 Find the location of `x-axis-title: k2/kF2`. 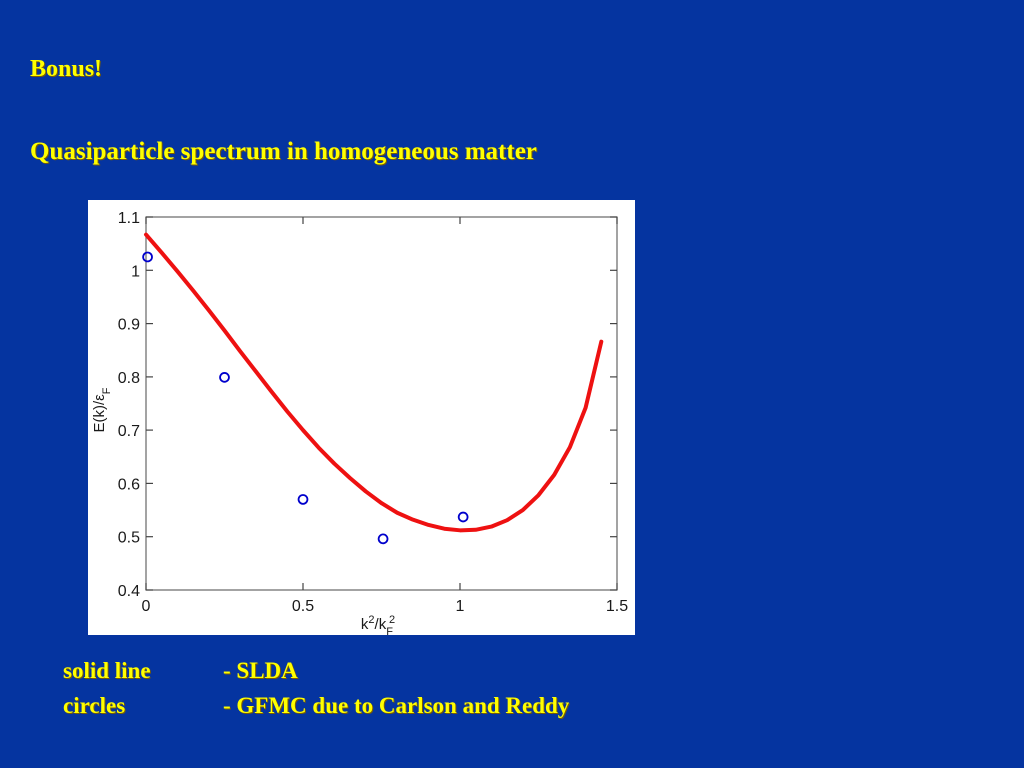

x-axis-title: k2/kF2 is located at coordinates (378, 624).